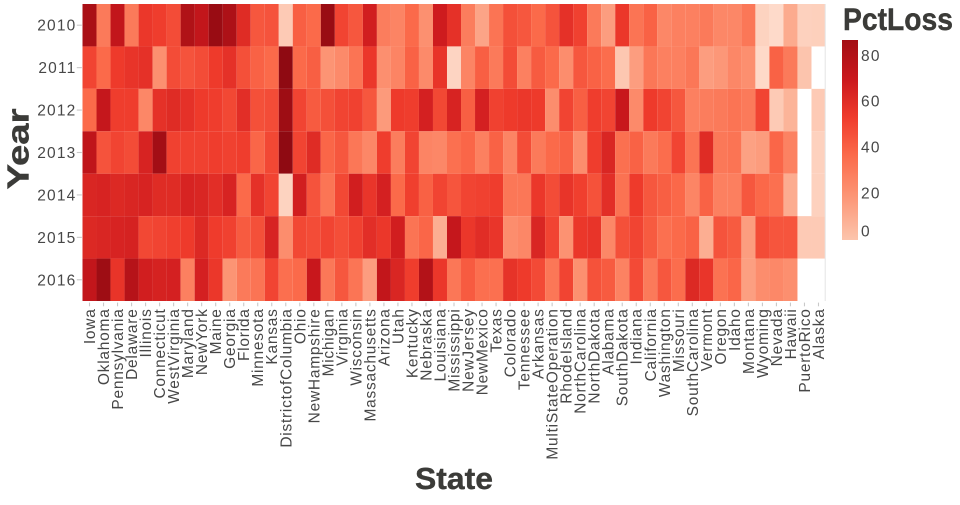  I want to click on svg-text: Wyoming, so click(763, 343).